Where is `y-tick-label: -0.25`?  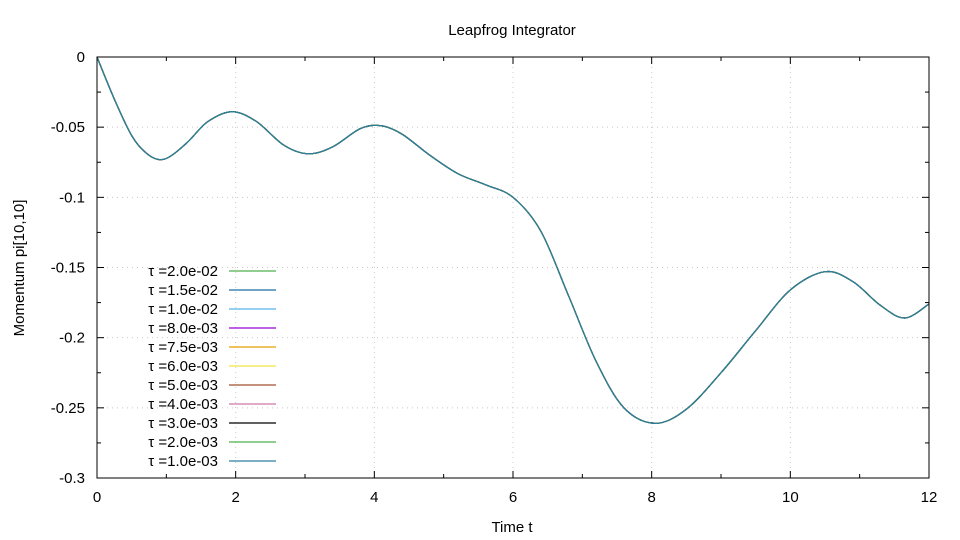 y-tick-label: -0.25 is located at coordinates (68, 408).